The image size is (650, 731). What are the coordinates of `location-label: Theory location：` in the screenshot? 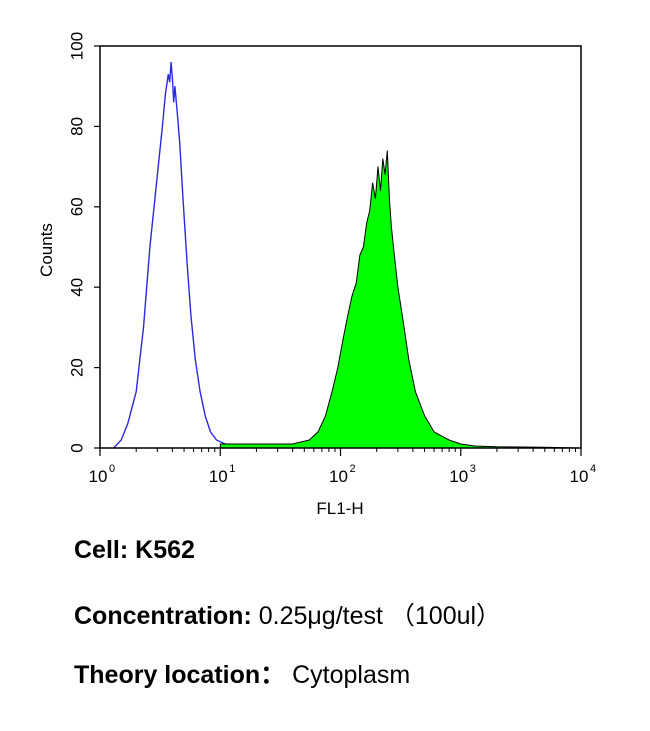 It's located at (180, 675).